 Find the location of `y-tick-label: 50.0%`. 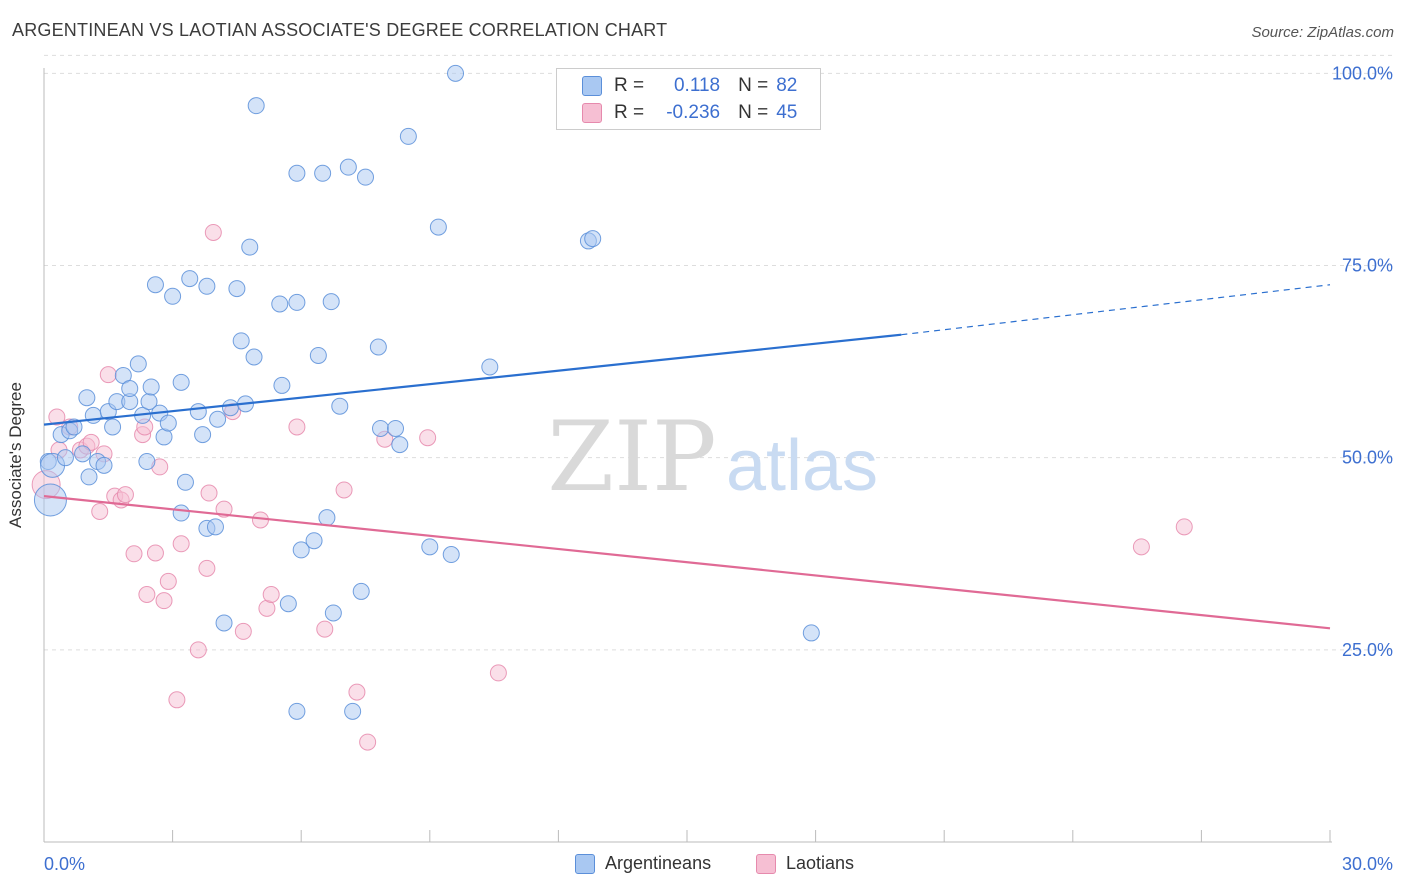

y-tick-label: 50.0% is located at coordinates (1367, 458).